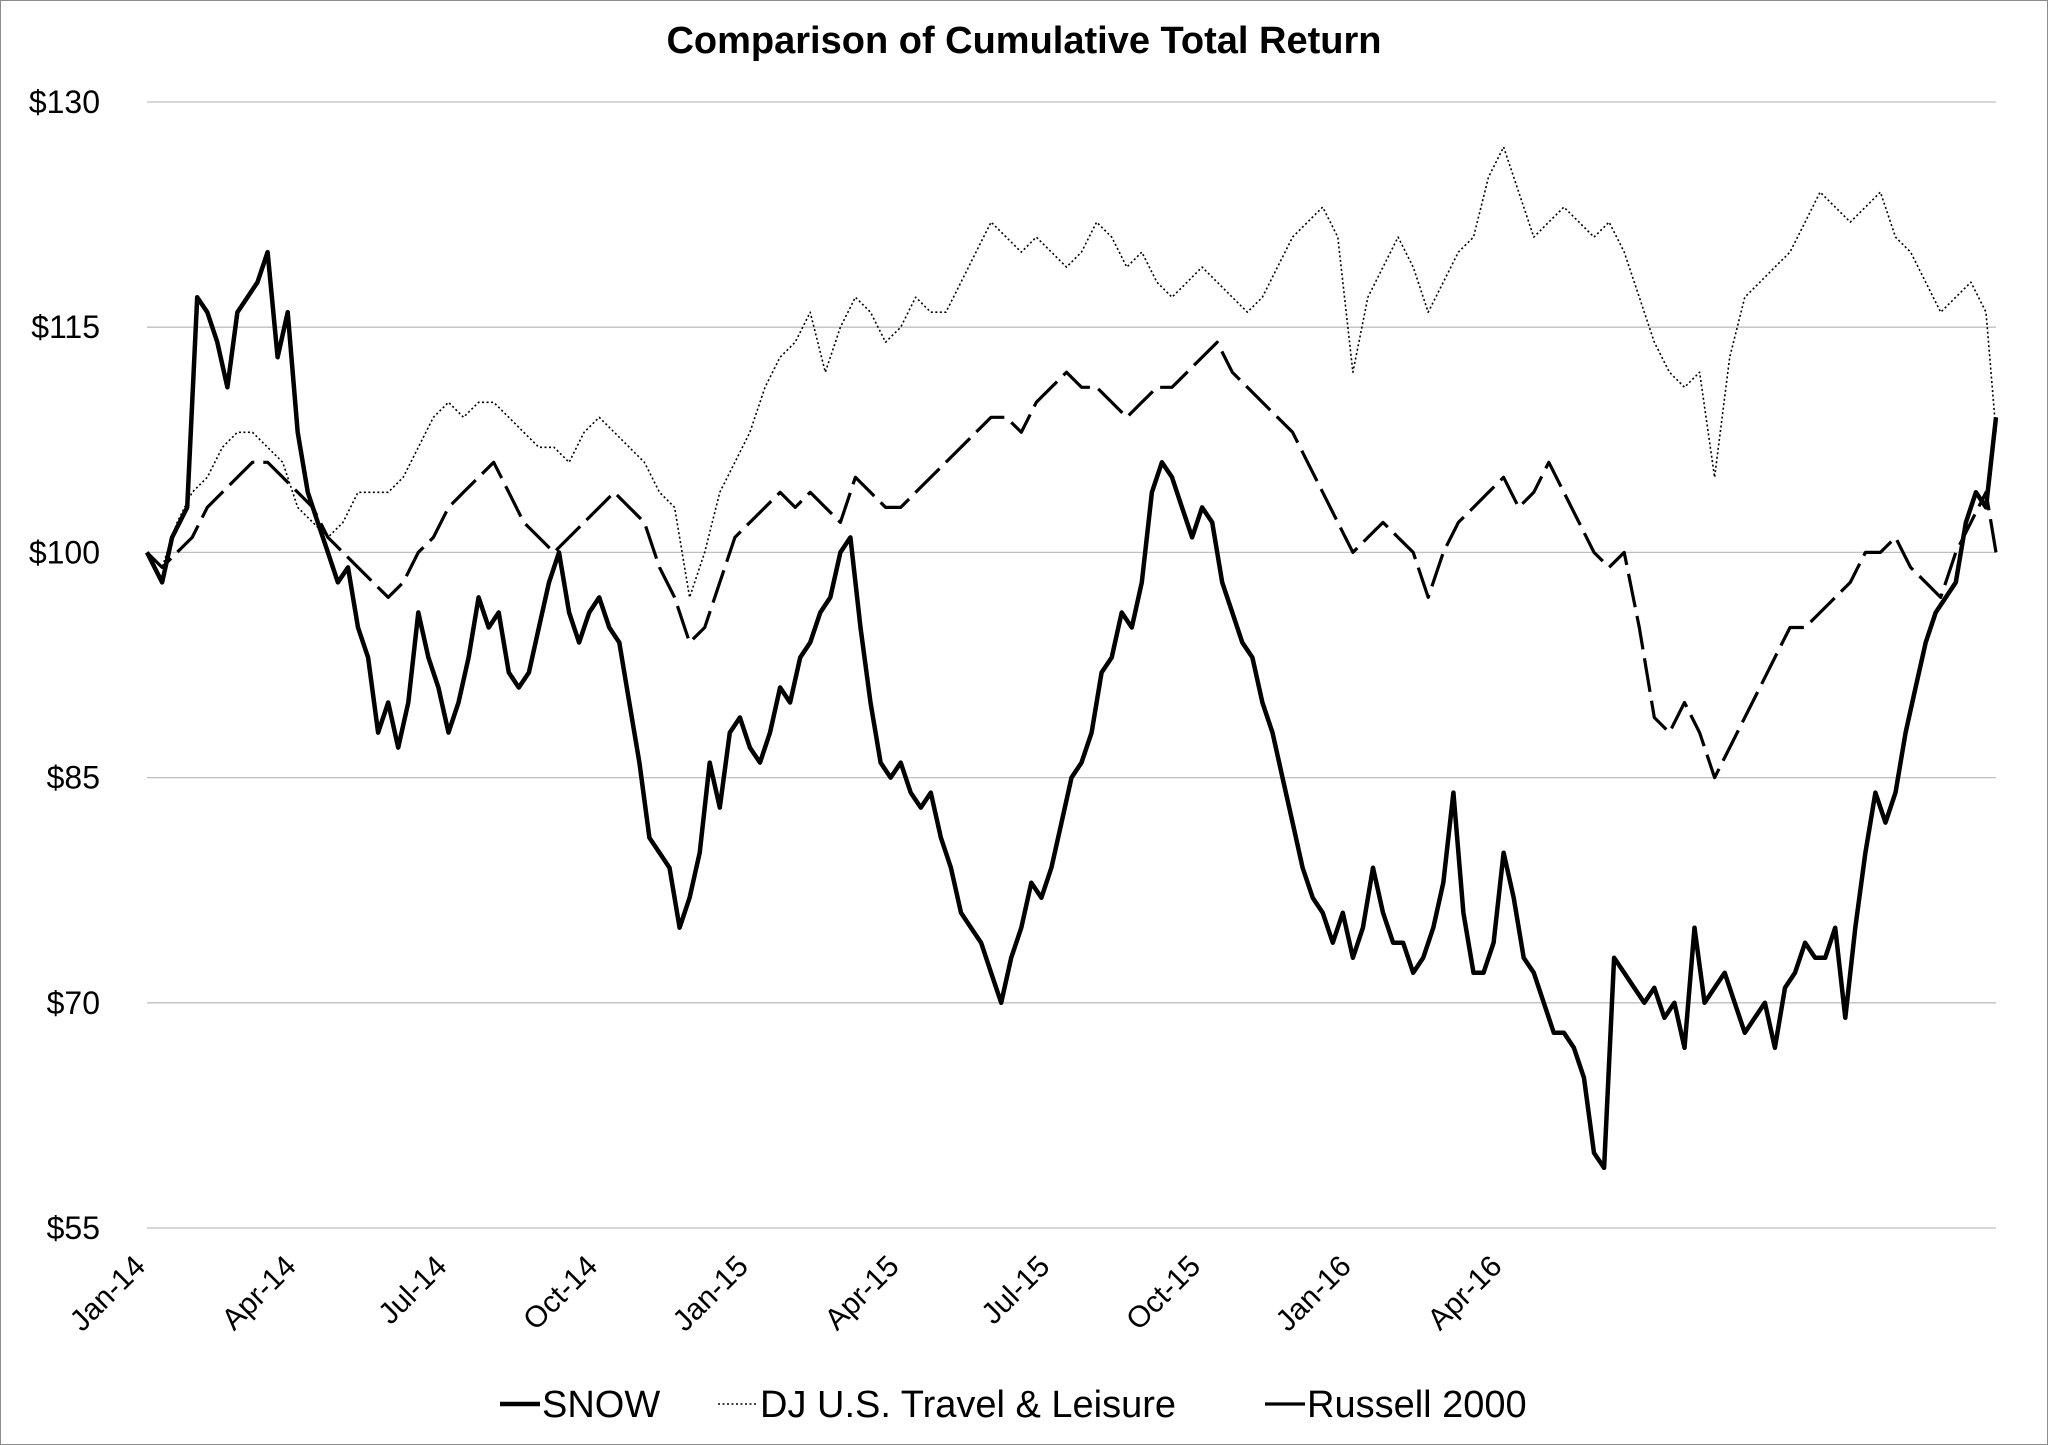  Describe the element at coordinates (862, 1293) in the screenshot. I see `x-tick-label: Apr-15` at that location.